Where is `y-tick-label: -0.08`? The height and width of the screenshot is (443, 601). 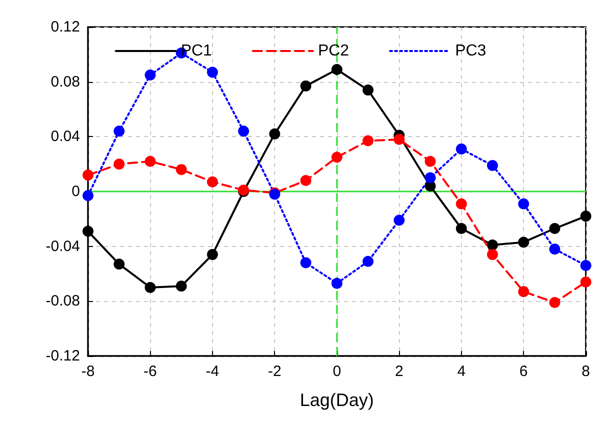
y-tick-label: -0.08 is located at coordinates (63, 301).